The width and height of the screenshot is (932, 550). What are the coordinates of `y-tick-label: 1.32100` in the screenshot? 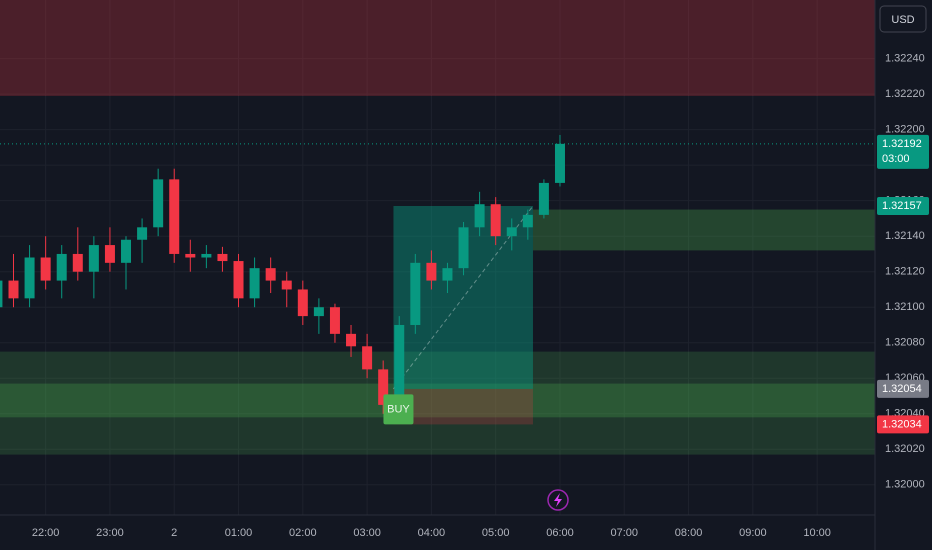 It's located at (905, 307).